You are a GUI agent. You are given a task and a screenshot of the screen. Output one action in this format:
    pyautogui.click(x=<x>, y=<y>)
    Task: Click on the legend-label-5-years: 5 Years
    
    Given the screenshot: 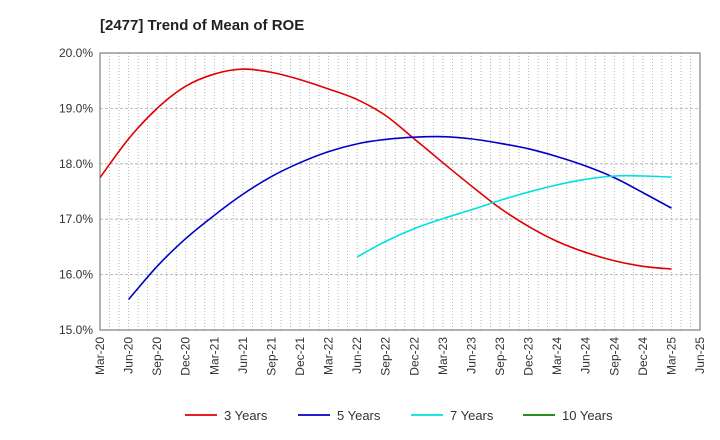 What is the action you would take?
    pyautogui.click(x=359, y=415)
    